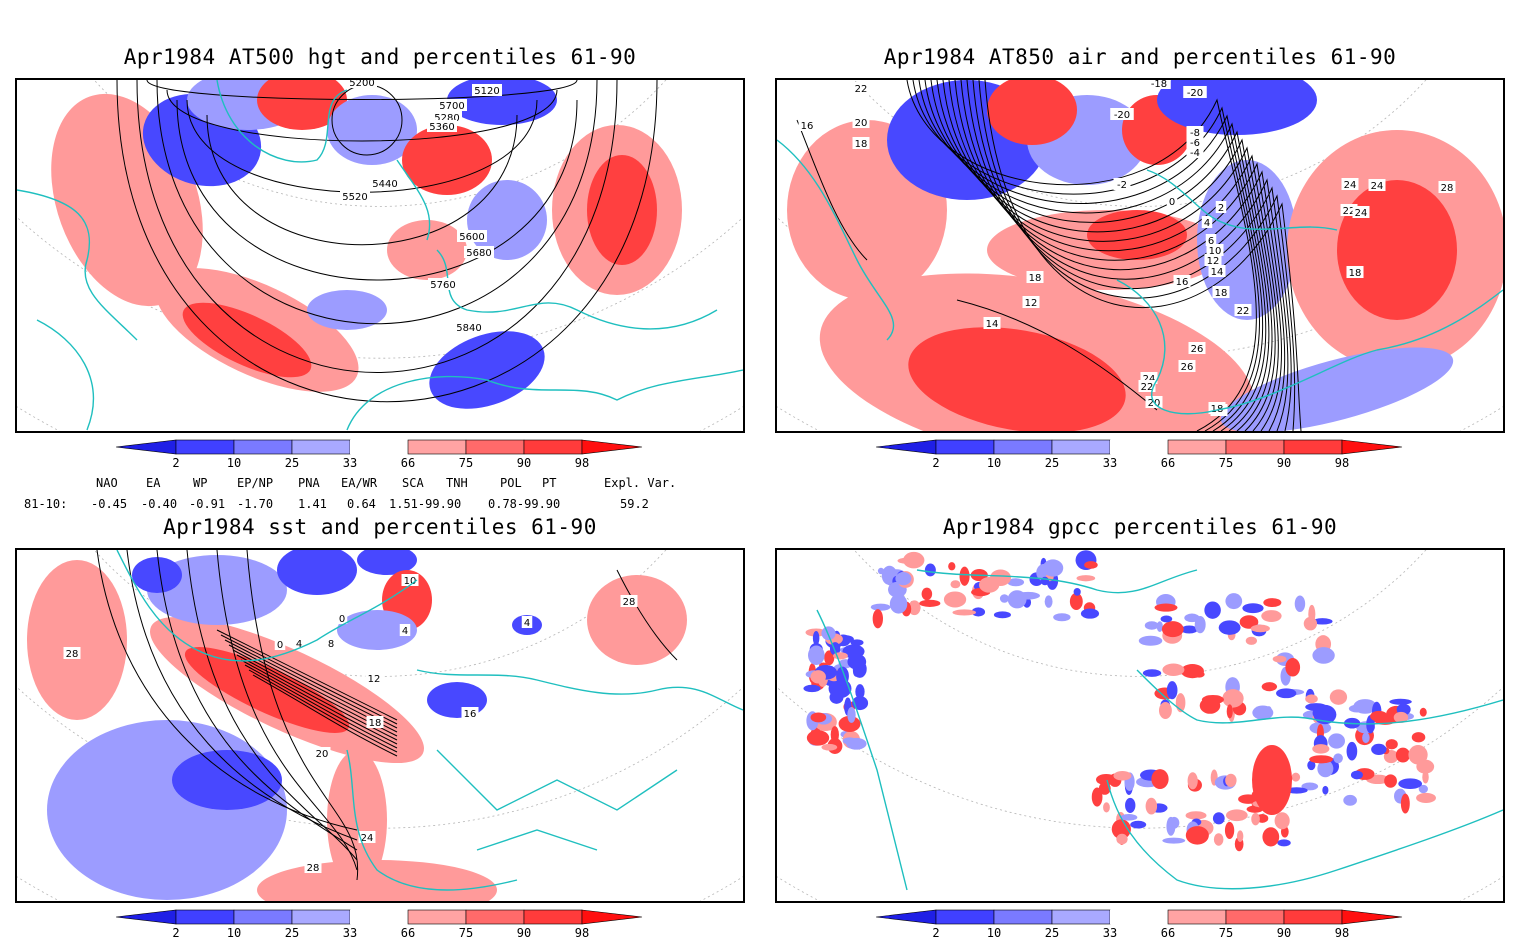  What do you see at coordinates (413, 483) in the screenshot?
I see `index-header-sca: SCA` at bounding box center [413, 483].